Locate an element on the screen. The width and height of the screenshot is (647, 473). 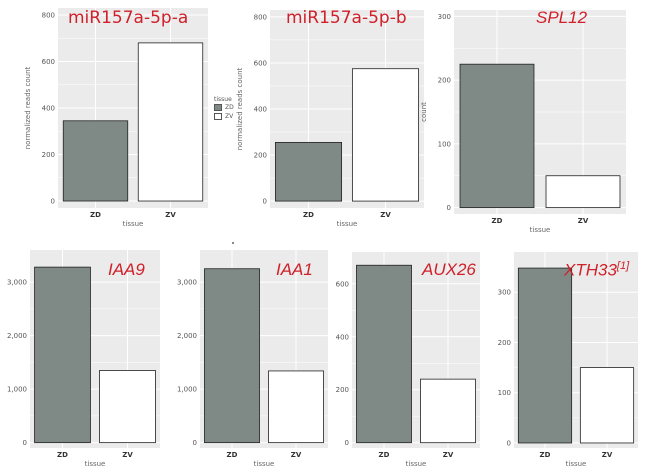
legend-swatch-zv is located at coordinates (218, 116).